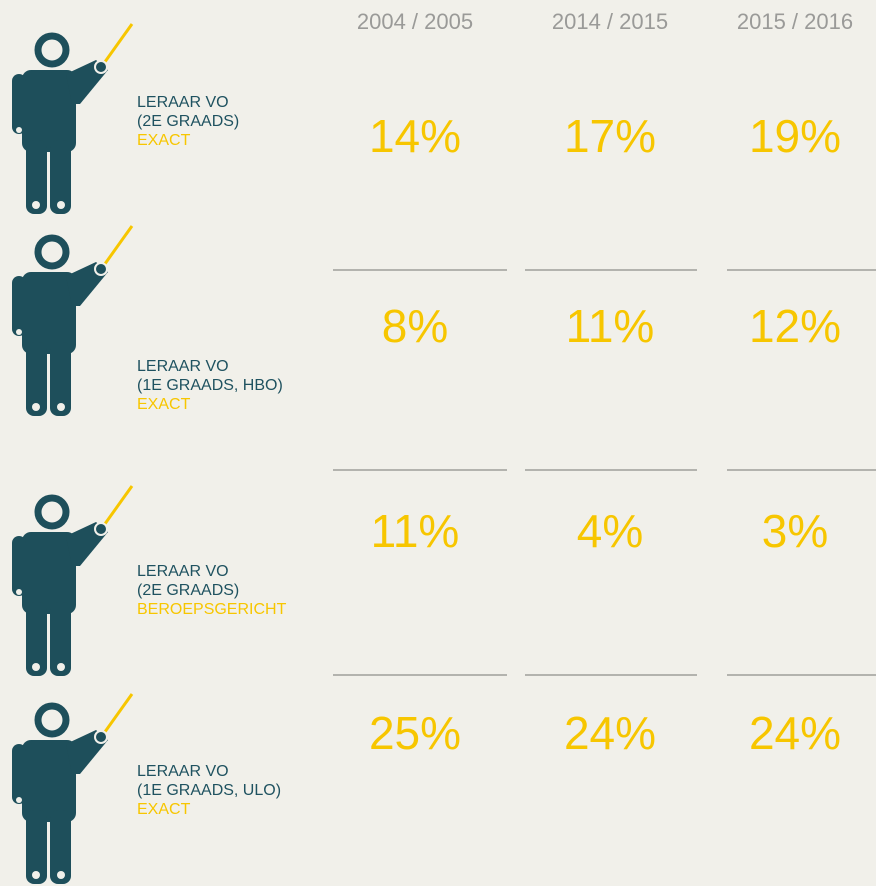 The height and width of the screenshot is (886, 876). What do you see at coordinates (610, 531) in the screenshot?
I see `percentage: 4%` at bounding box center [610, 531].